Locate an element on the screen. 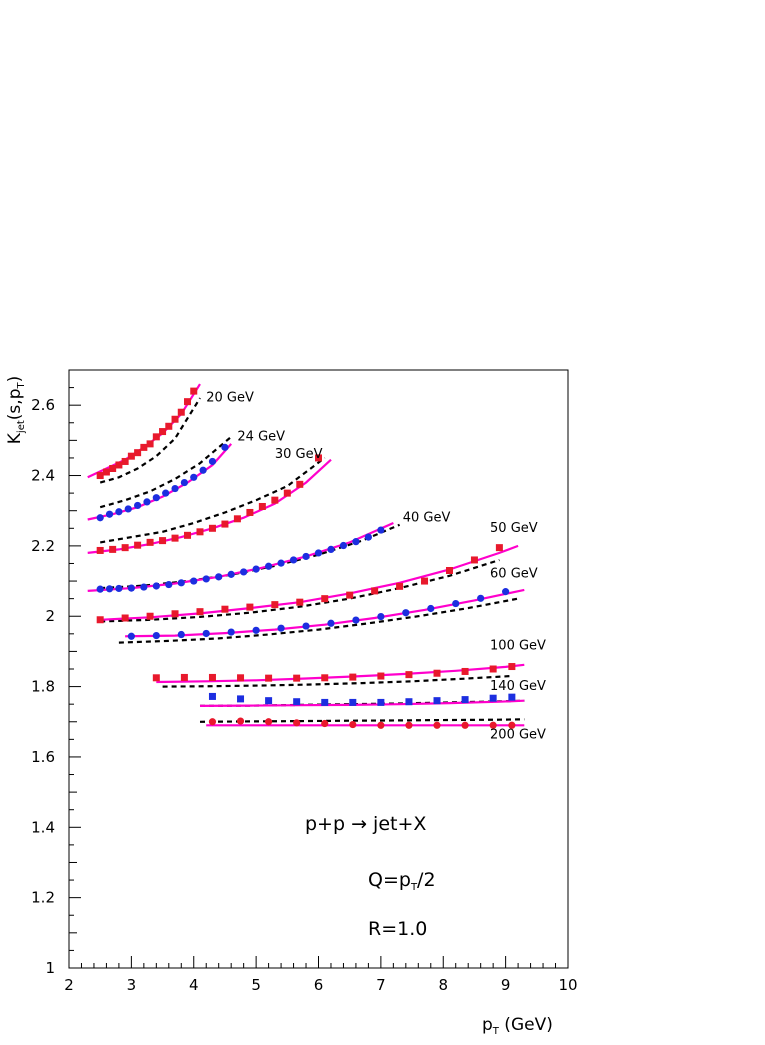 The height and width of the screenshot is (1045, 765). curve-label-60-gev: 60 GeV is located at coordinates (514, 574).